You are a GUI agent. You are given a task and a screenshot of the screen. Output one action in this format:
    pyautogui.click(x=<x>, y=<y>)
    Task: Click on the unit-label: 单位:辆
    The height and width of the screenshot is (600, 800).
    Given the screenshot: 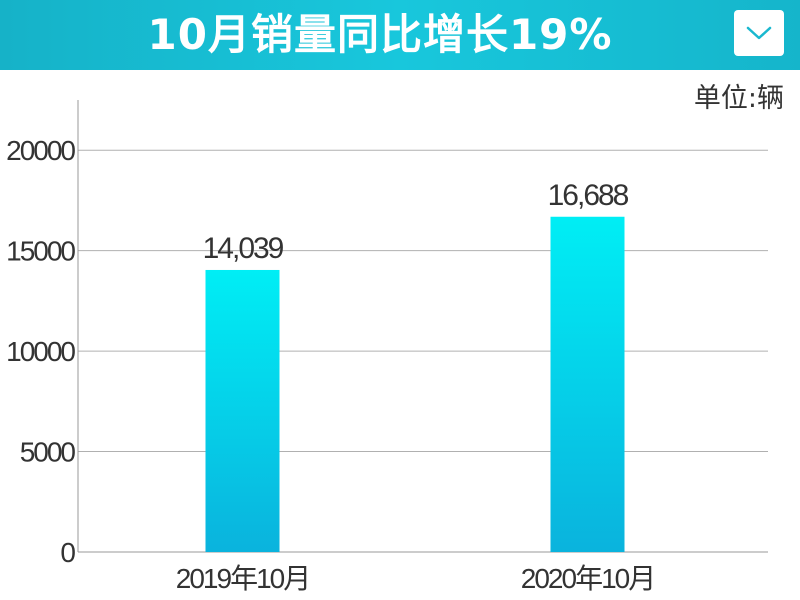 What is the action you would take?
    pyautogui.click(x=738, y=98)
    